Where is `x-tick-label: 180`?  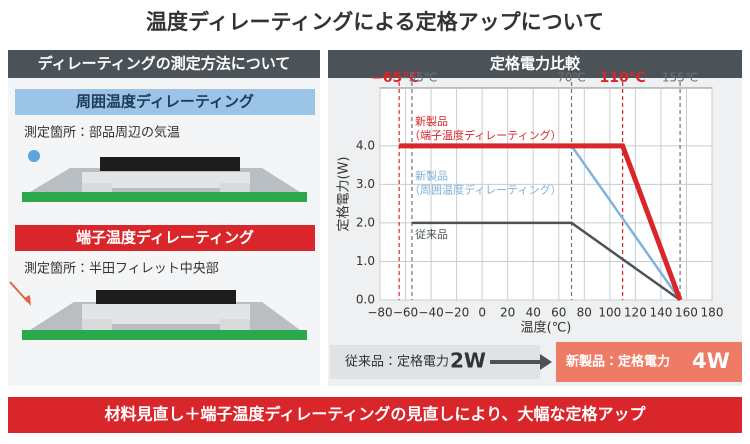
x-tick-label: 180 is located at coordinates (712, 313).